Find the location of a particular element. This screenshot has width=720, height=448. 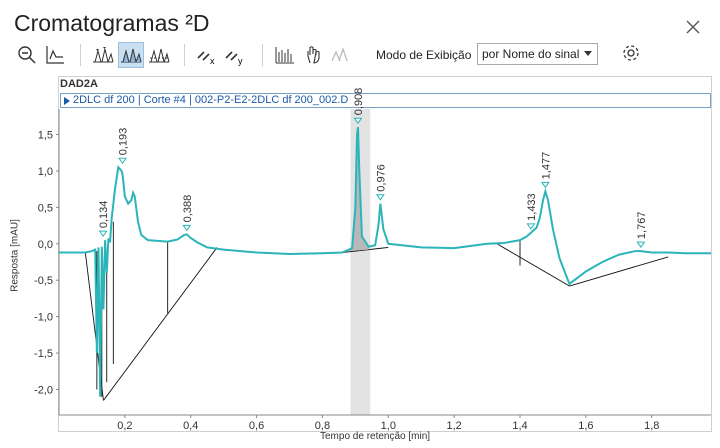

highlight-band is located at coordinates (360, 262).